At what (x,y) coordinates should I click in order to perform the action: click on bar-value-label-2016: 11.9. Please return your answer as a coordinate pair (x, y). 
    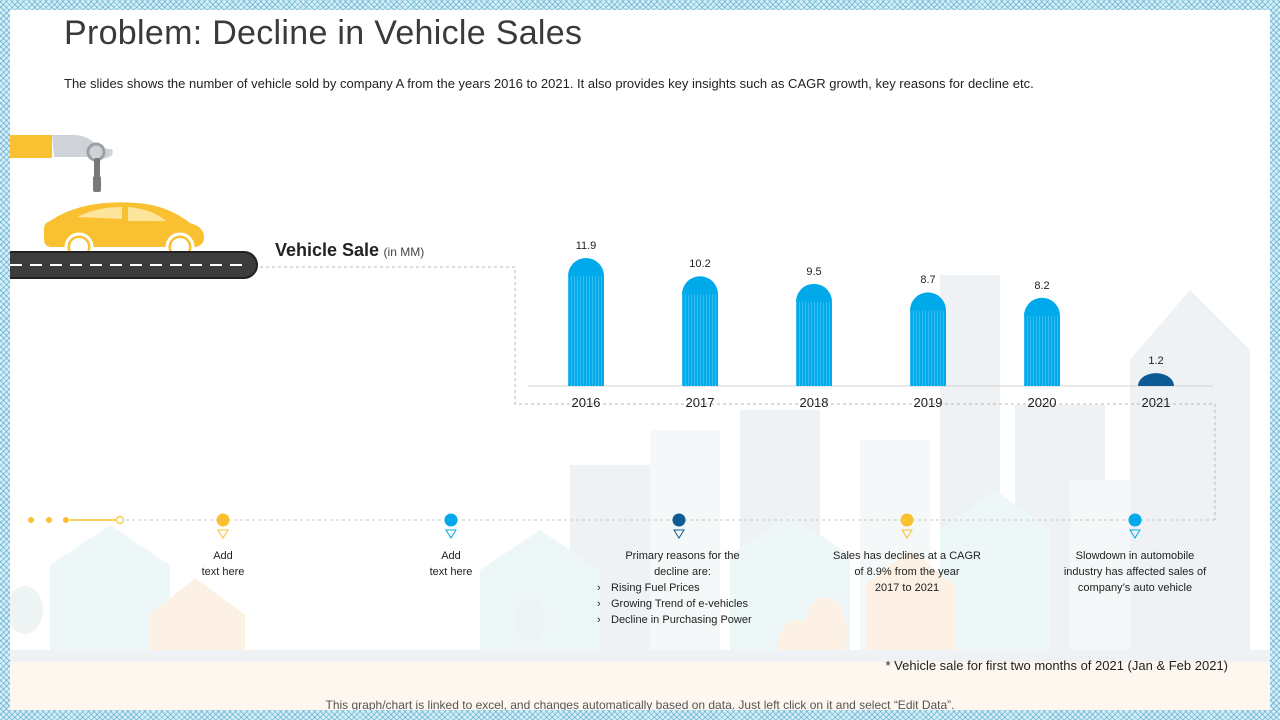
    Looking at the image, I should click on (586, 246).